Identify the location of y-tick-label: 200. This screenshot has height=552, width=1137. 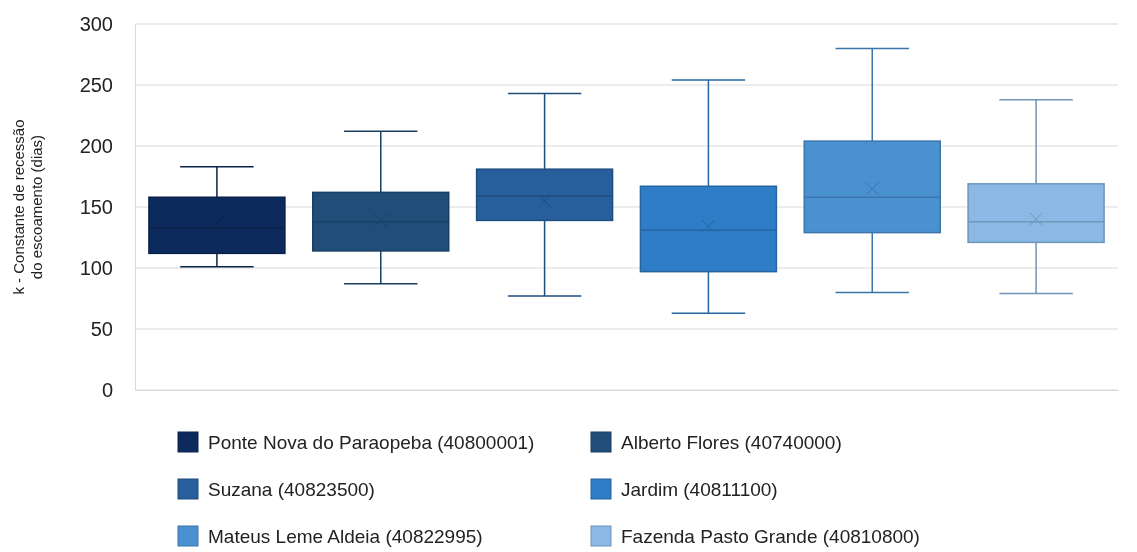
(96, 145).